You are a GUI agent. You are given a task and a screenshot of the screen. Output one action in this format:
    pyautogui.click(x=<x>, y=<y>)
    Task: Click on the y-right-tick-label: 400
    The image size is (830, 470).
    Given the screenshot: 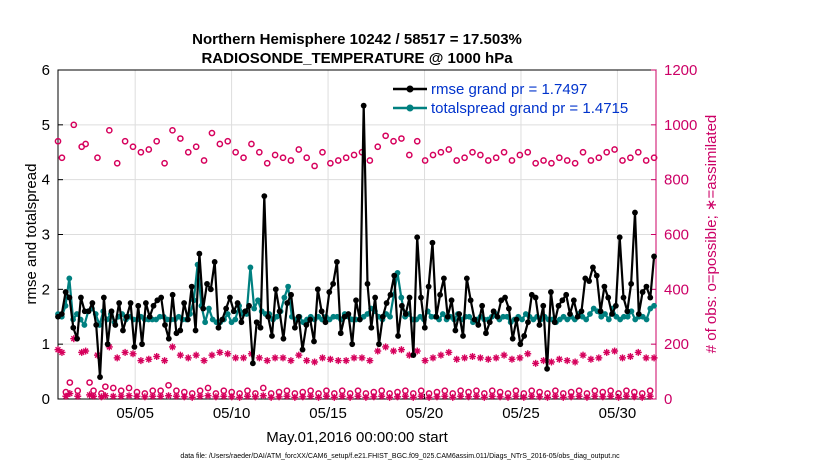 What is the action you would take?
    pyautogui.click(x=676, y=289)
    